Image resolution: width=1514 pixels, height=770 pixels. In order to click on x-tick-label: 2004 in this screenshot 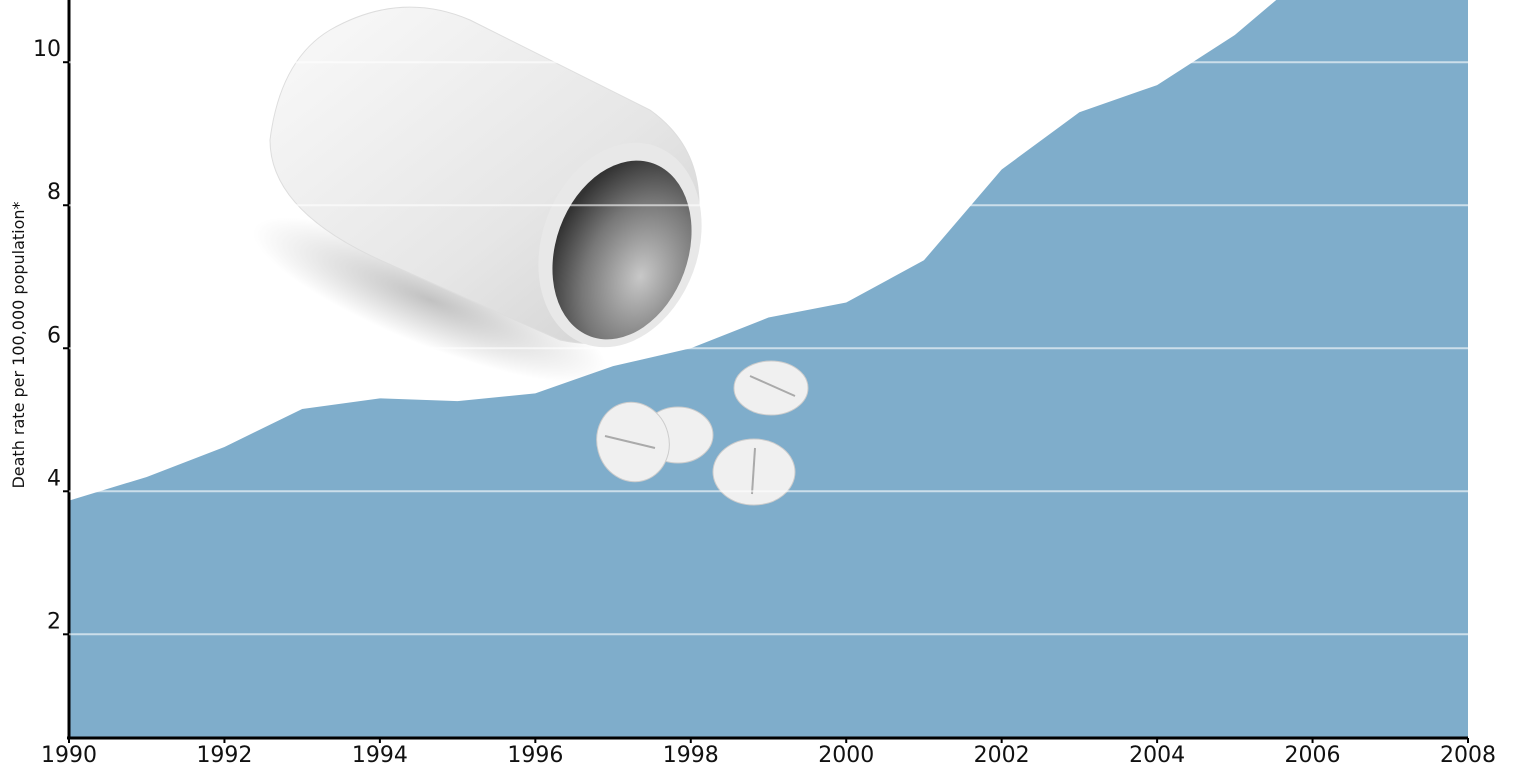, I will do `click(1157, 755)`.